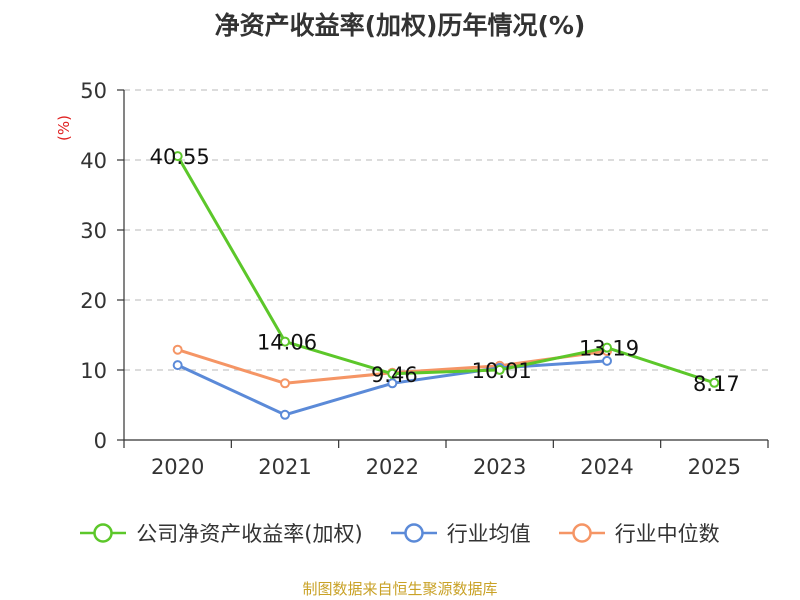 The width and height of the screenshot is (800, 600). What do you see at coordinates (93, 91) in the screenshot?
I see `y-tick-label: 50` at bounding box center [93, 91].